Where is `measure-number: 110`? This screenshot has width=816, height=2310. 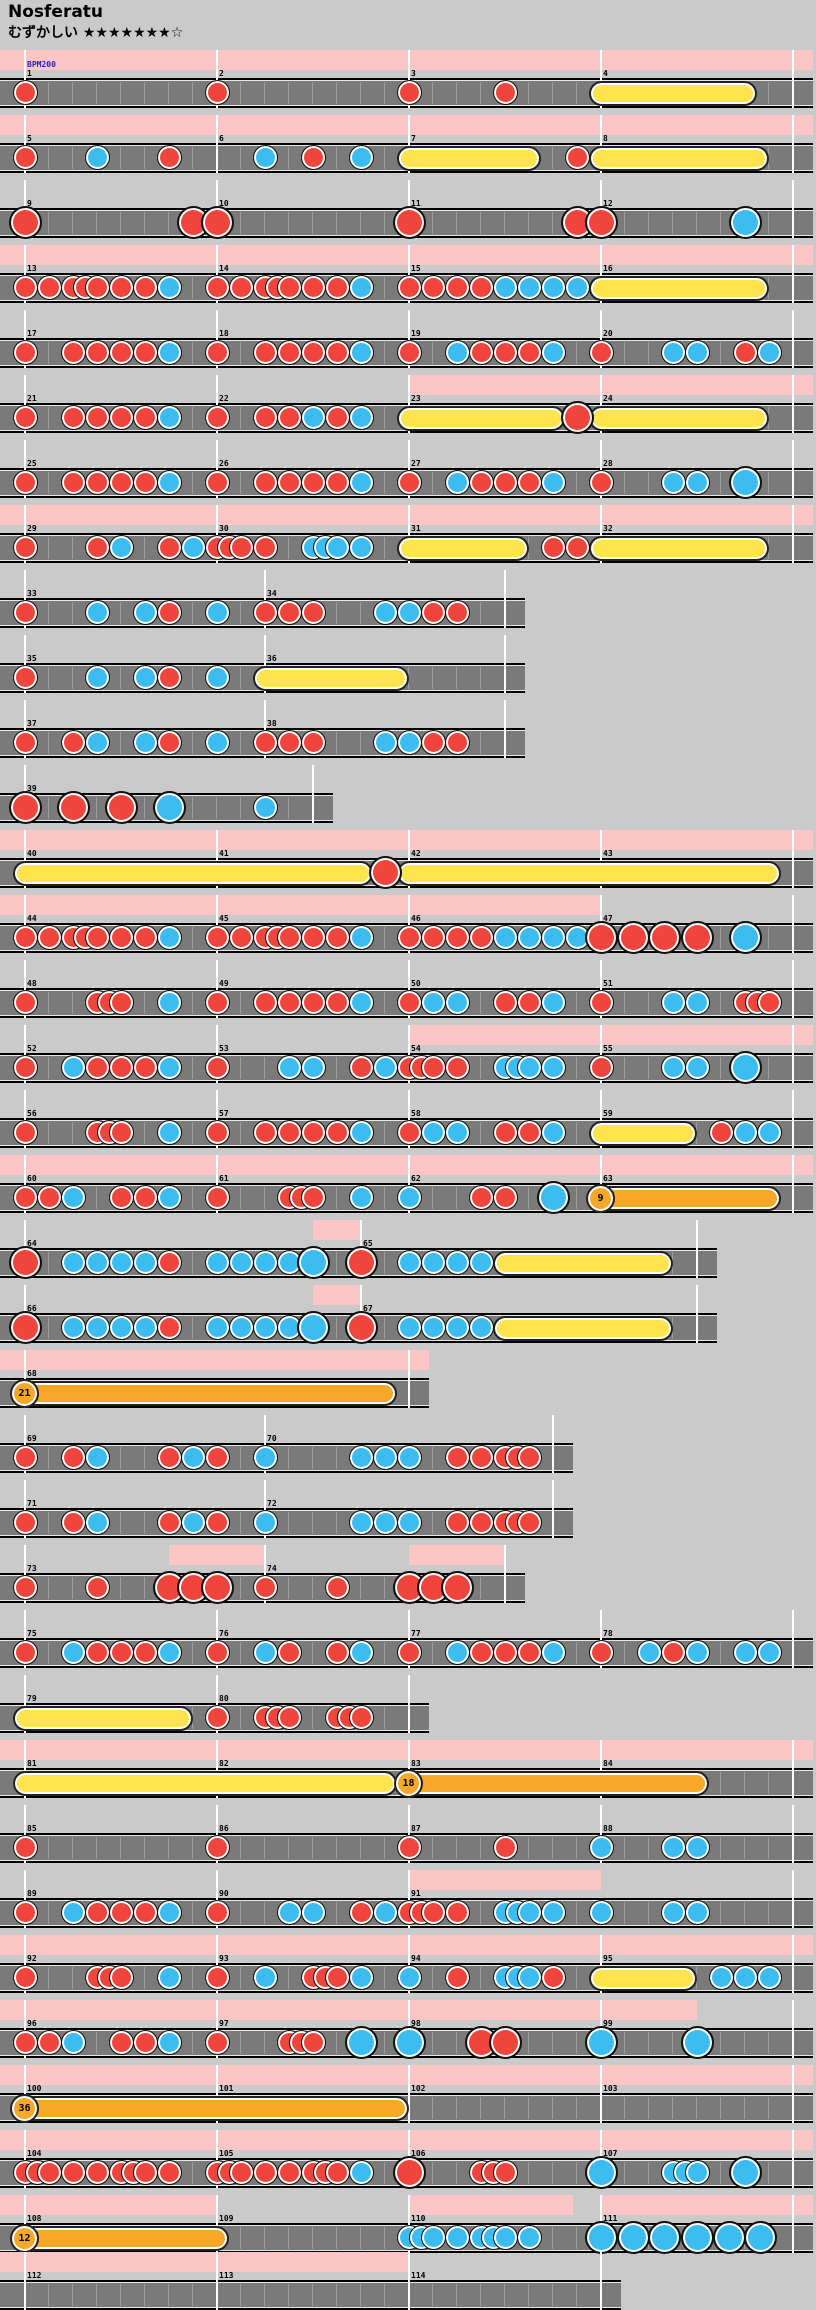
measure-number: 110 is located at coordinates (418, 2218).